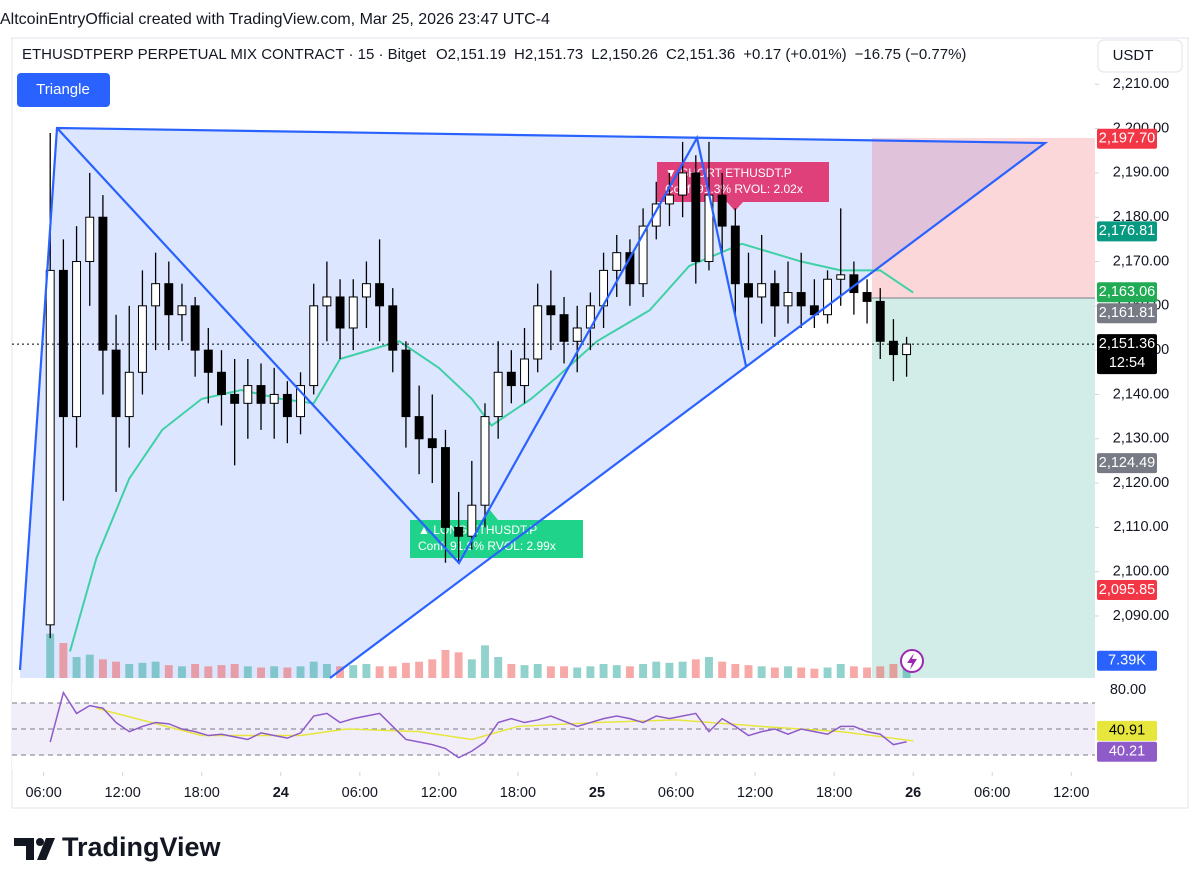 The image size is (1200, 886). I want to click on button-label: Triangle, so click(63, 89).